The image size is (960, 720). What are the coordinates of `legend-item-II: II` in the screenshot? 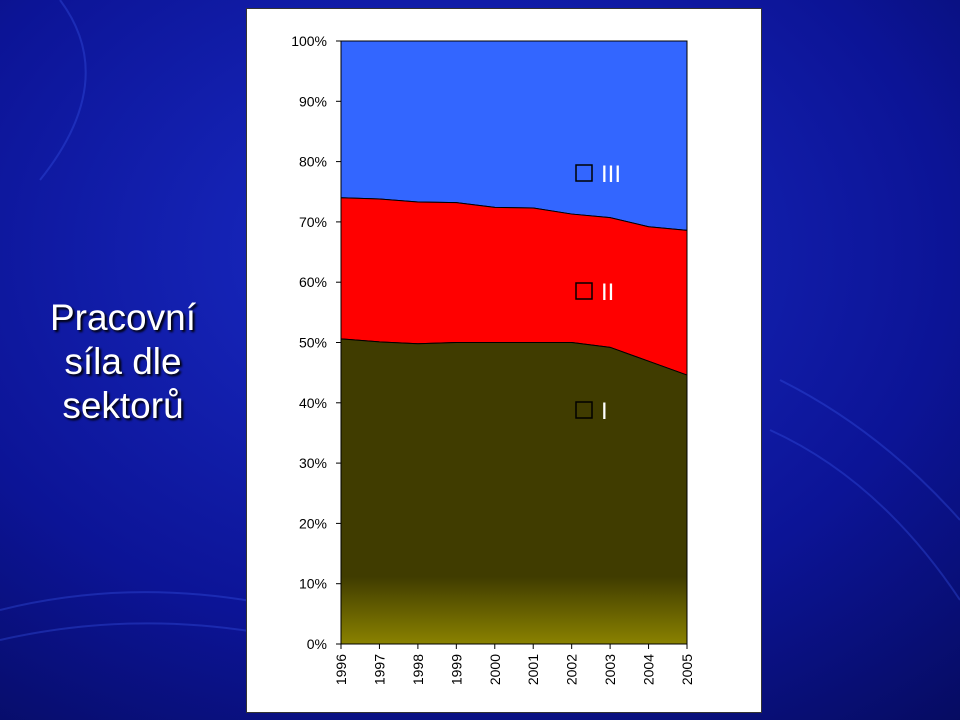 It's located at (594, 292).